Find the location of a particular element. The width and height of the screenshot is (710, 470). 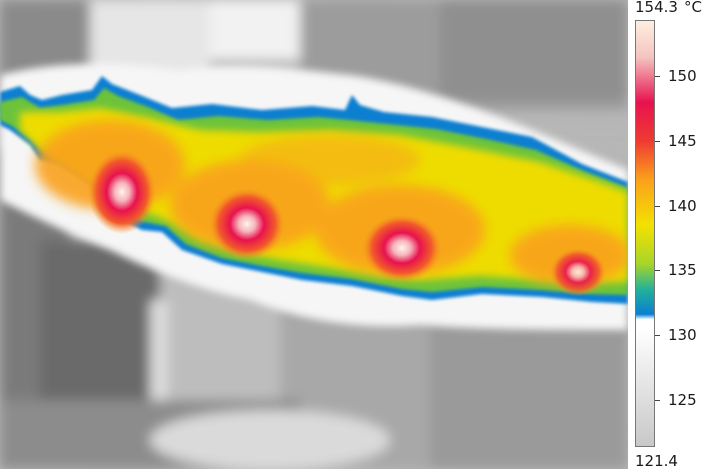

scale-tick-label: 145 is located at coordinates (682, 140).